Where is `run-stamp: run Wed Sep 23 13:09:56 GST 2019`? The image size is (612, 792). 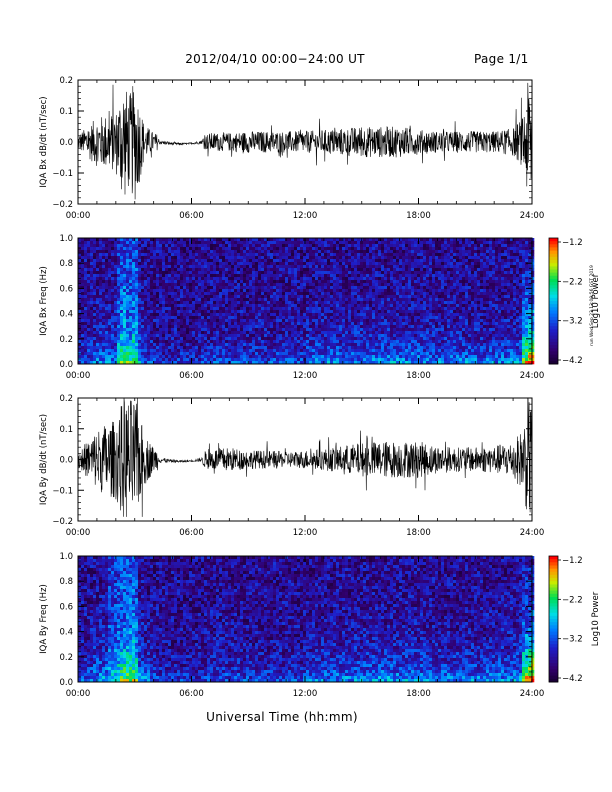 run-stamp: run Wed Sep 23 13:09:56 GST 2019 is located at coordinates (592, 305).